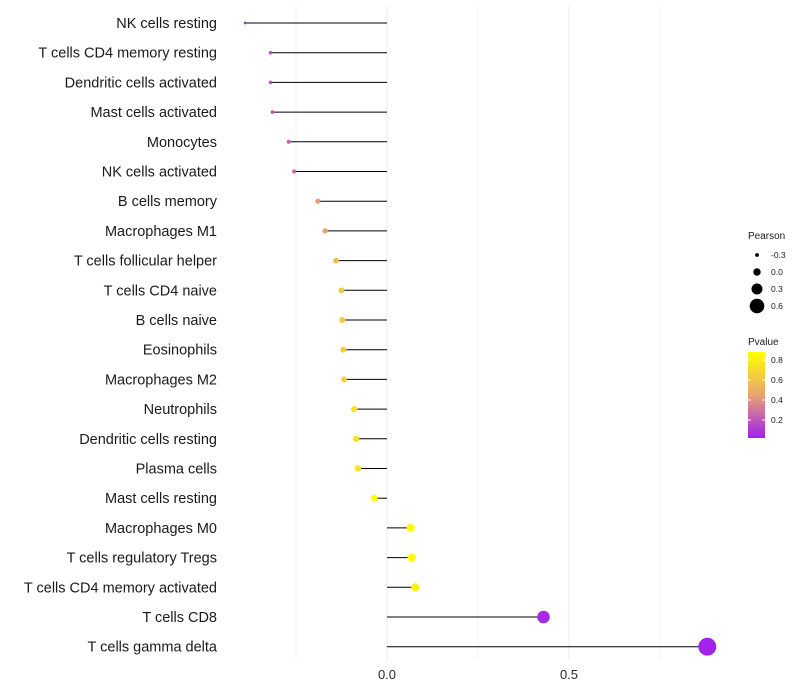  What do you see at coordinates (161, 529) in the screenshot?
I see `category-label: Macrophages M0` at bounding box center [161, 529].